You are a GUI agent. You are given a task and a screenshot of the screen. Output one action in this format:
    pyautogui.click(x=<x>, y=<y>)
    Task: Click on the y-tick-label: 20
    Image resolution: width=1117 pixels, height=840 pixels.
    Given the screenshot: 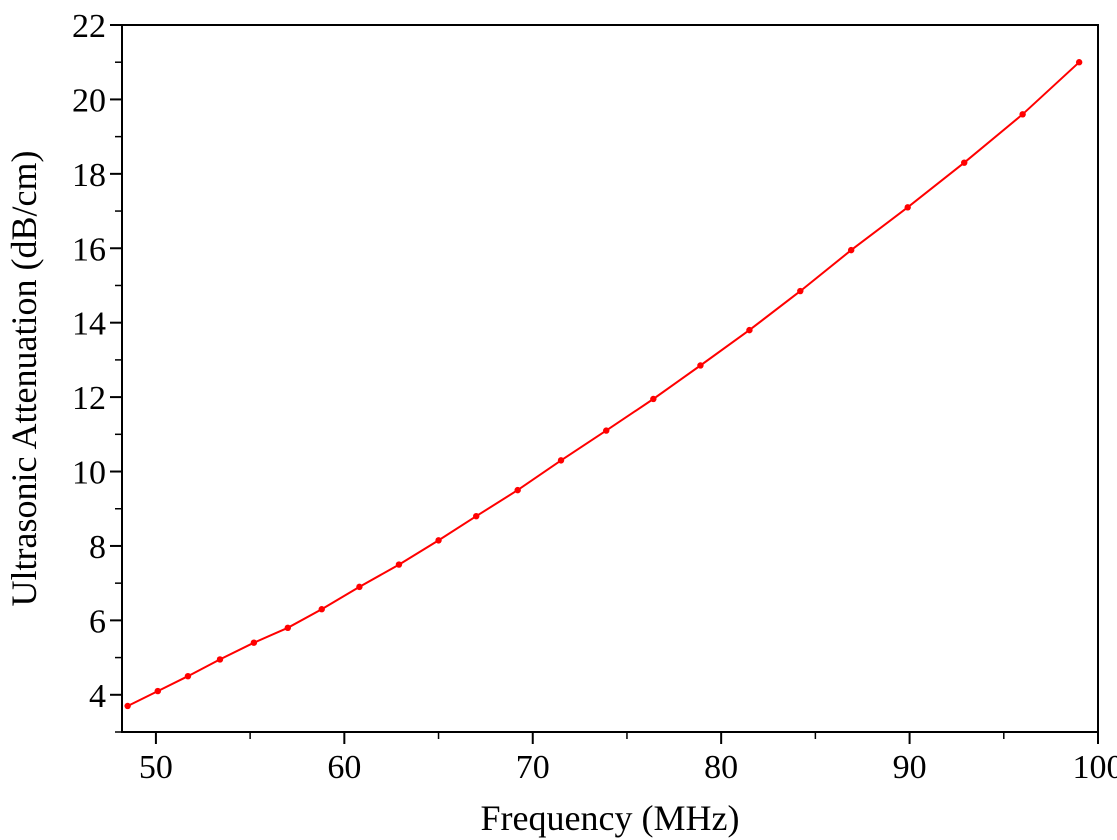 What is the action you would take?
    pyautogui.click(x=89, y=100)
    